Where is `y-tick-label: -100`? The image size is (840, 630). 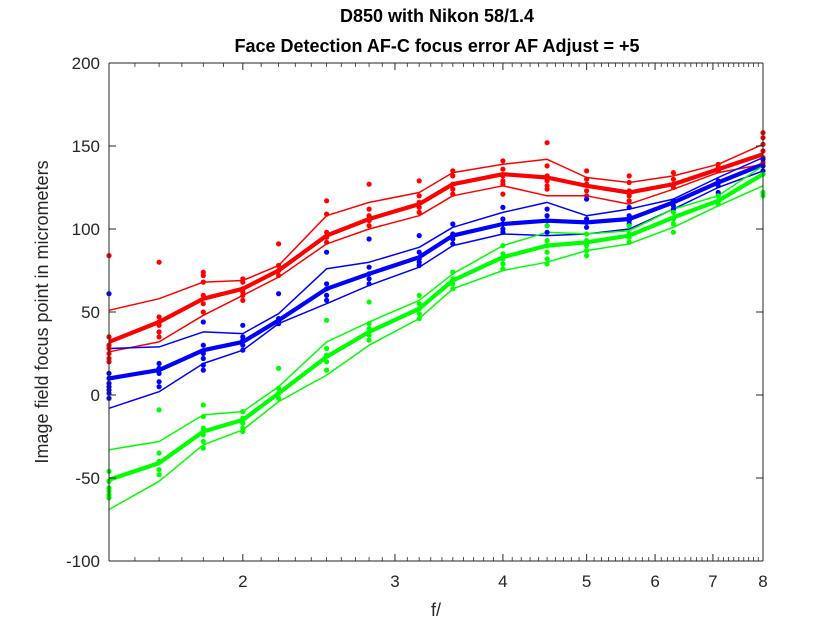
y-tick-label: -100 is located at coordinates (83, 561).